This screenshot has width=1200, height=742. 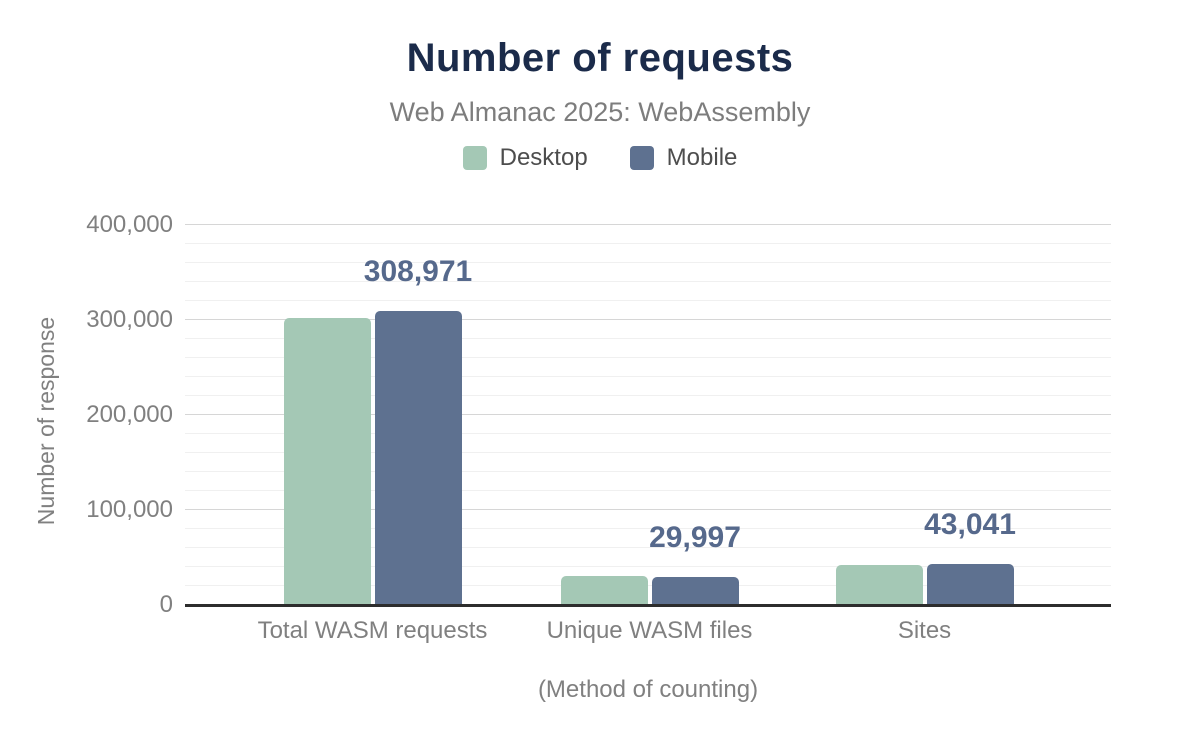 I want to click on x-axis-title: (Method of counting), so click(x=648, y=689).